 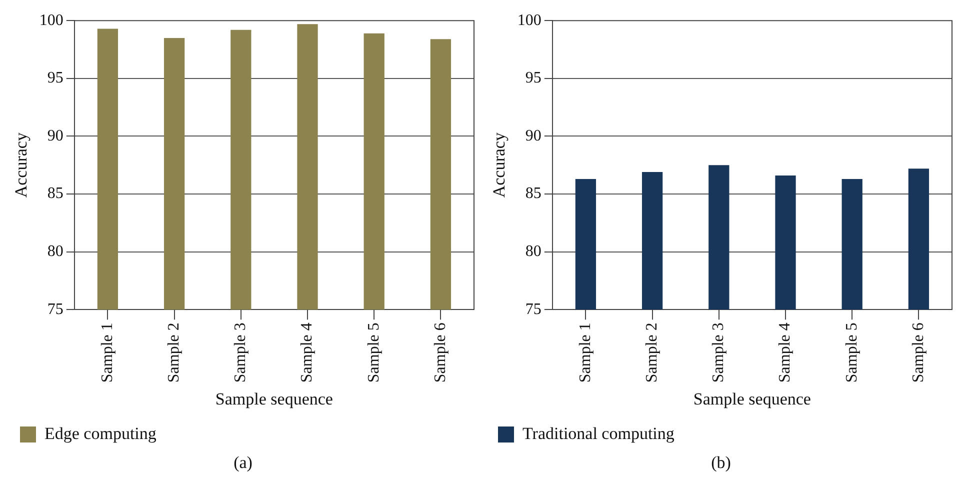 What do you see at coordinates (721, 463) in the screenshot?
I see `text: (b)` at bounding box center [721, 463].